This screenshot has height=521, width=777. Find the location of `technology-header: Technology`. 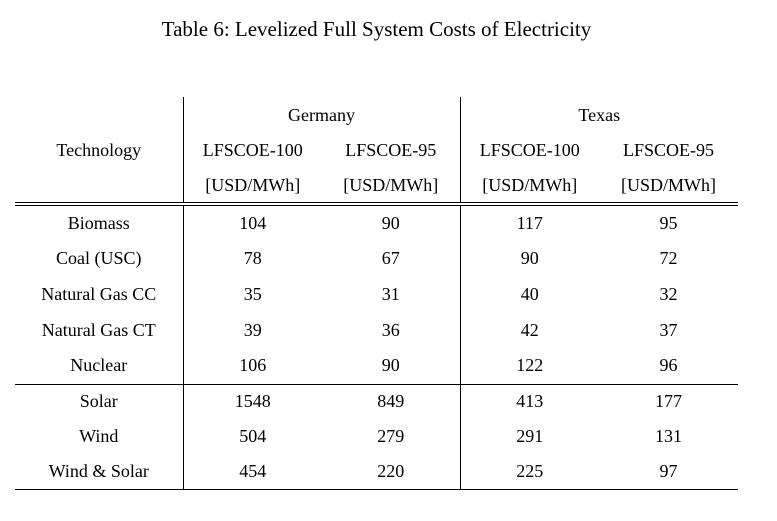

technology-header: Technology is located at coordinates (99, 150).